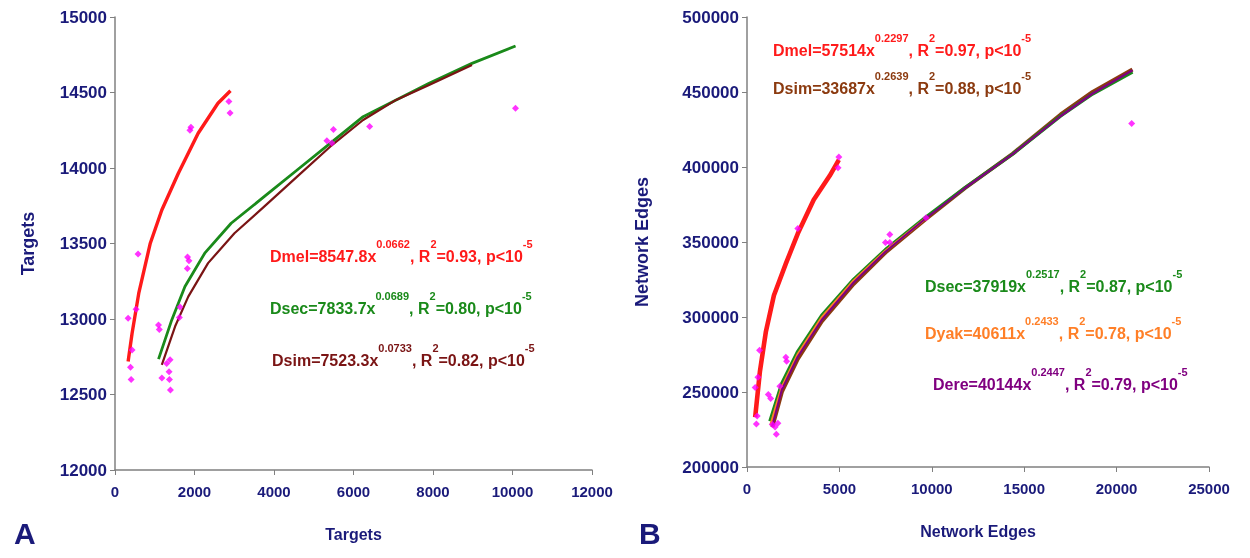 This screenshot has height=558, width=1250. I want to click on x-tick-label: 15000, so click(1024, 488).